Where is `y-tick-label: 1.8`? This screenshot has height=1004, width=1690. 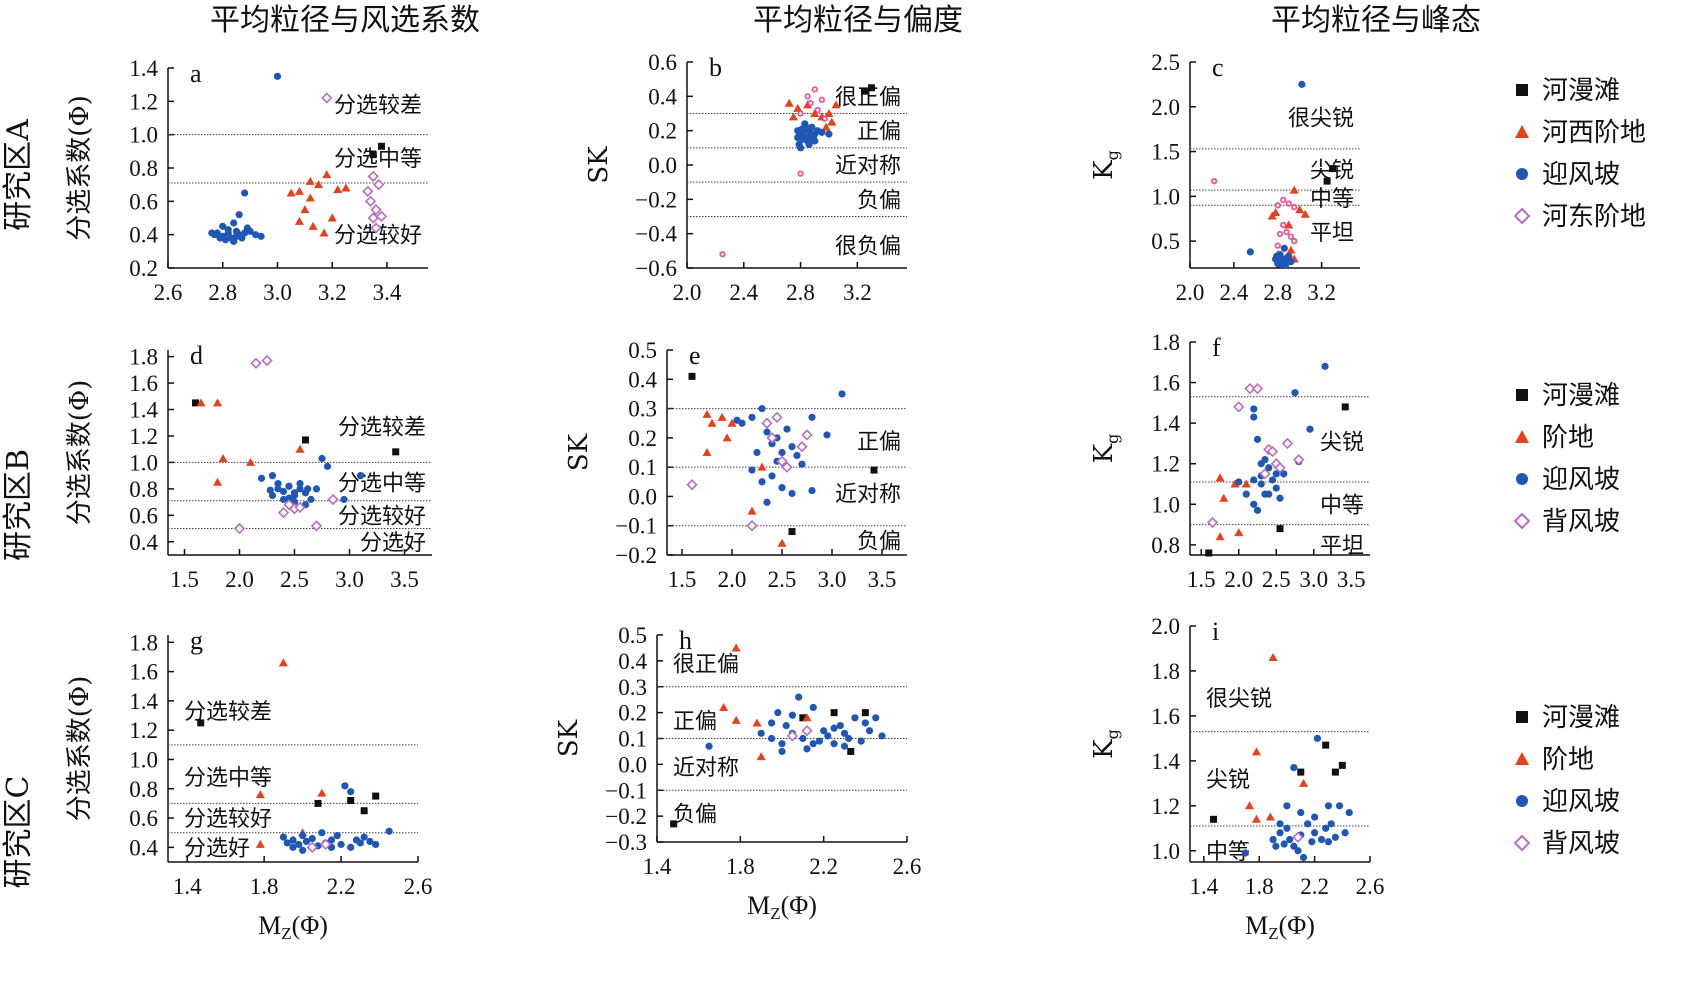 y-tick-label: 1.8 is located at coordinates (143, 357).